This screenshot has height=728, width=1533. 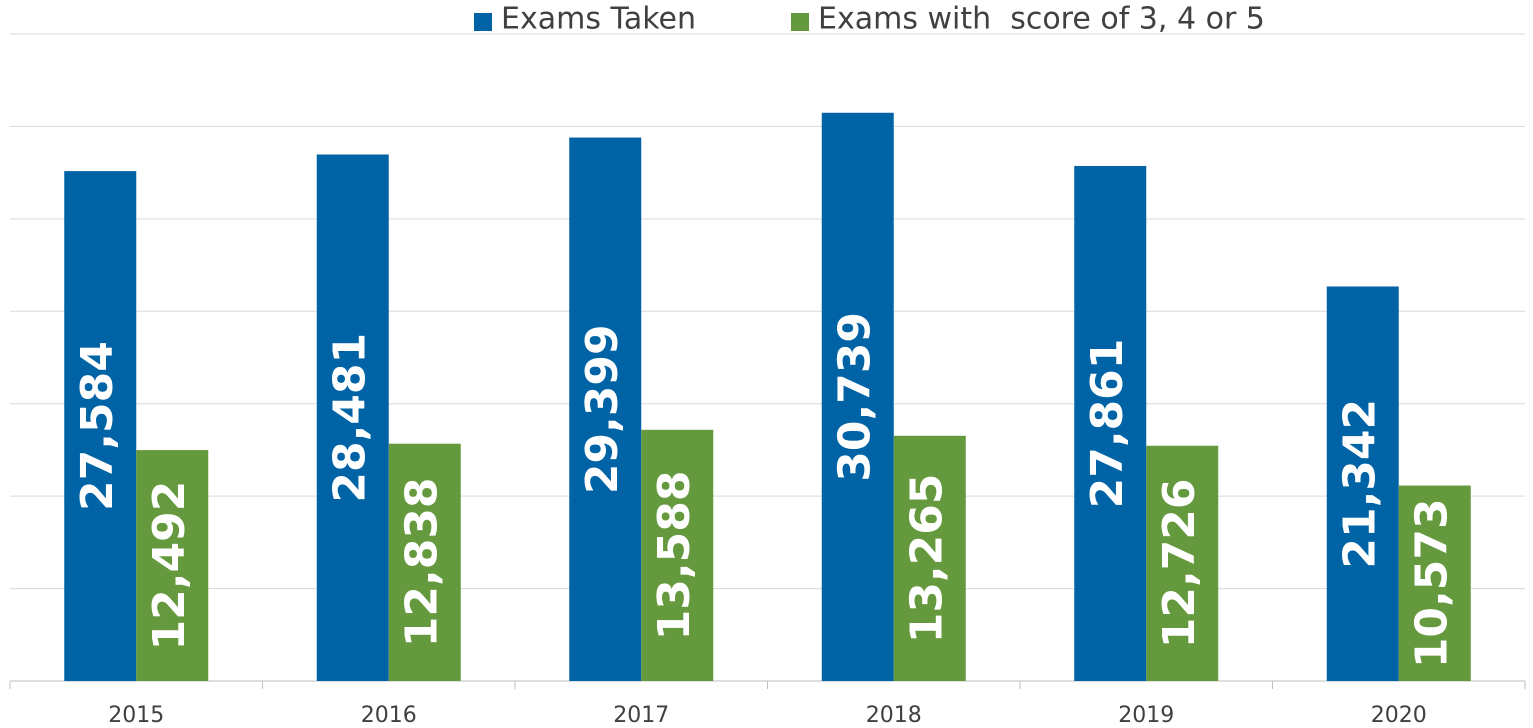 I want to click on x-tick-label: 2015, so click(x=136, y=715).